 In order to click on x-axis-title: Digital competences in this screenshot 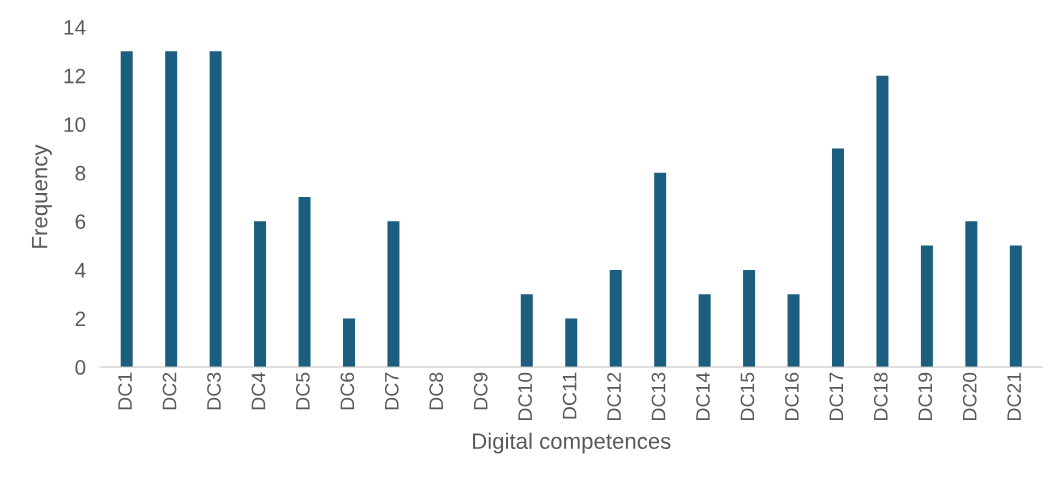, I will do `click(572, 443)`.